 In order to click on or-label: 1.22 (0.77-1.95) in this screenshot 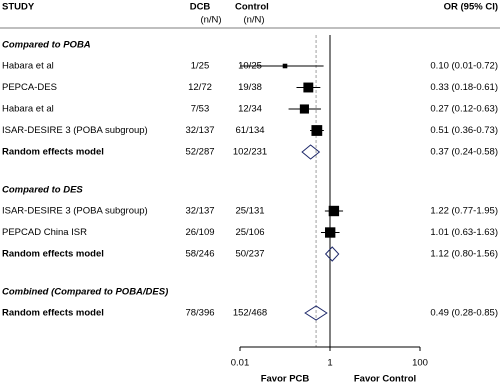, I will do `click(464, 211)`.